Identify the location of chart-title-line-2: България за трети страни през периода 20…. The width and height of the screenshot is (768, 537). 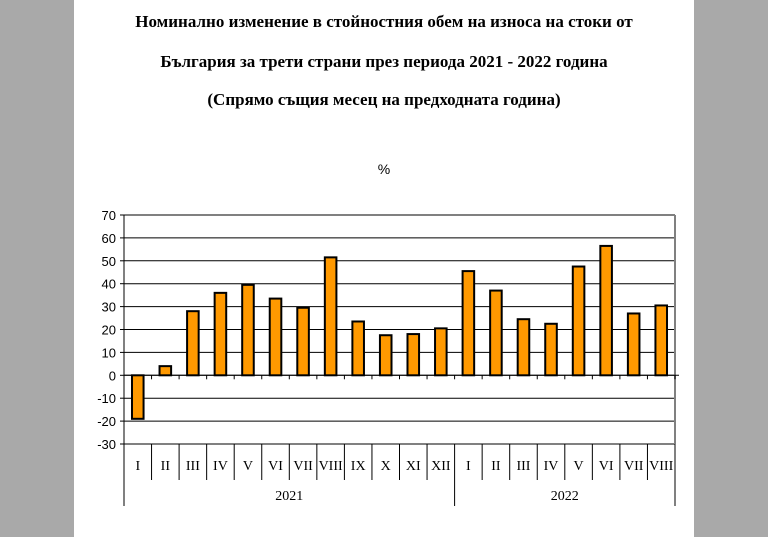
(384, 61).